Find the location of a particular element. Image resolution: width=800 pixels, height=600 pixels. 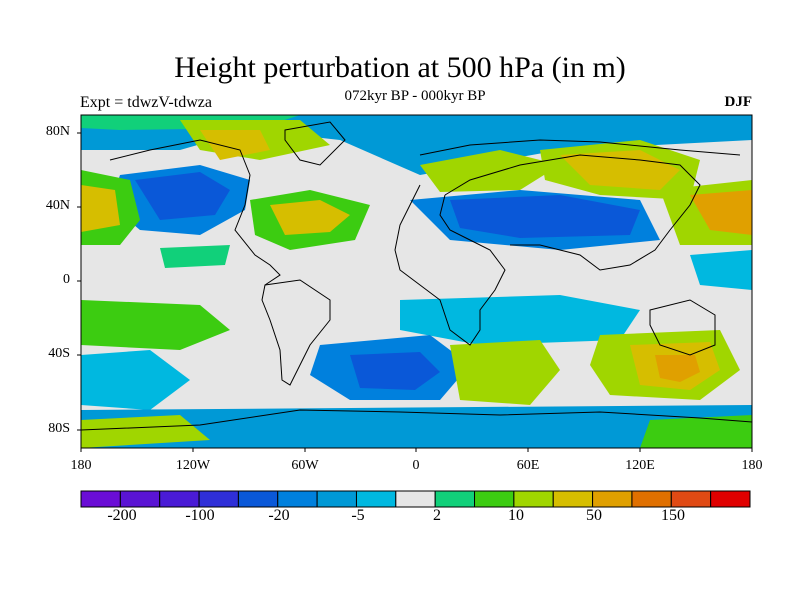

chart-title: Height perturbation at 500 hPa (in m) is located at coordinates (400, 67).